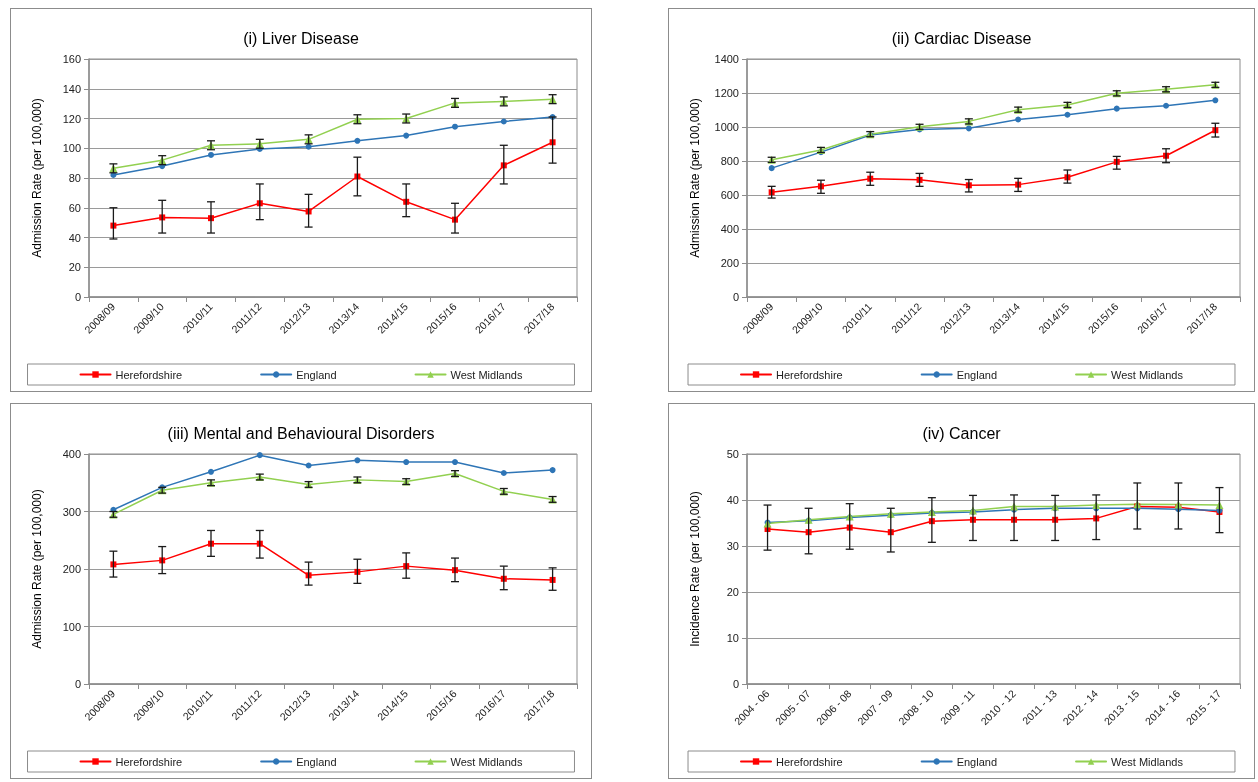 The height and width of the screenshot is (782, 1258). I want to click on chart-title: (i) Liver Disease, so click(301, 38).